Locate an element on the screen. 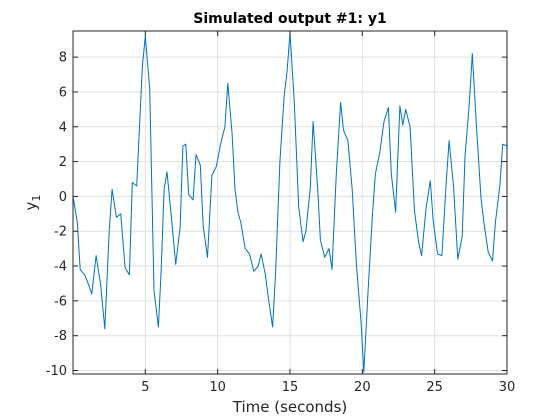 The height and width of the screenshot is (420, 560). x-tick-label: 5 is located at coordinates (145, 387).